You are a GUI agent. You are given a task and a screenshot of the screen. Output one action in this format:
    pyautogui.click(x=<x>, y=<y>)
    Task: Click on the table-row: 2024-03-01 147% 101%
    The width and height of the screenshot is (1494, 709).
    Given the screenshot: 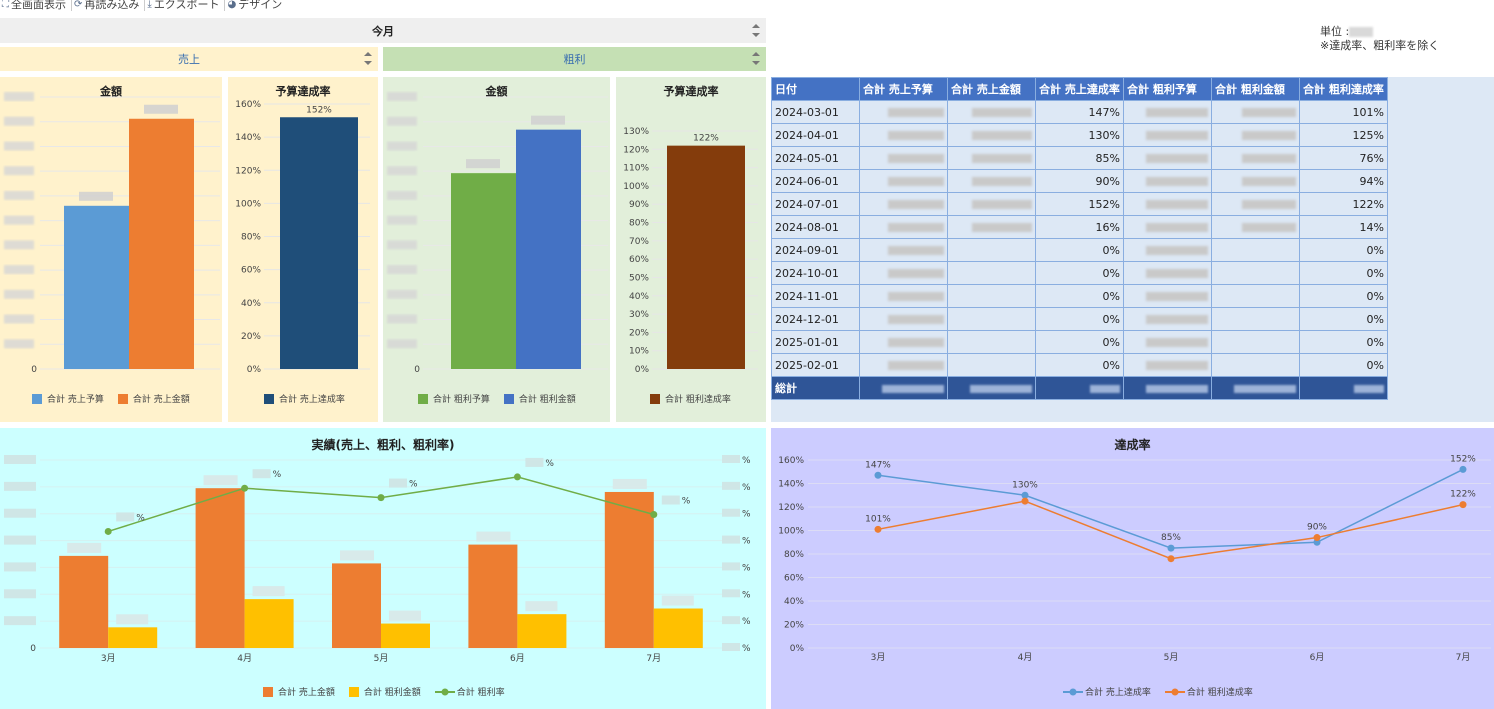 What is the action you would take?
    pyautogui.click(x=1079, y=112)
    